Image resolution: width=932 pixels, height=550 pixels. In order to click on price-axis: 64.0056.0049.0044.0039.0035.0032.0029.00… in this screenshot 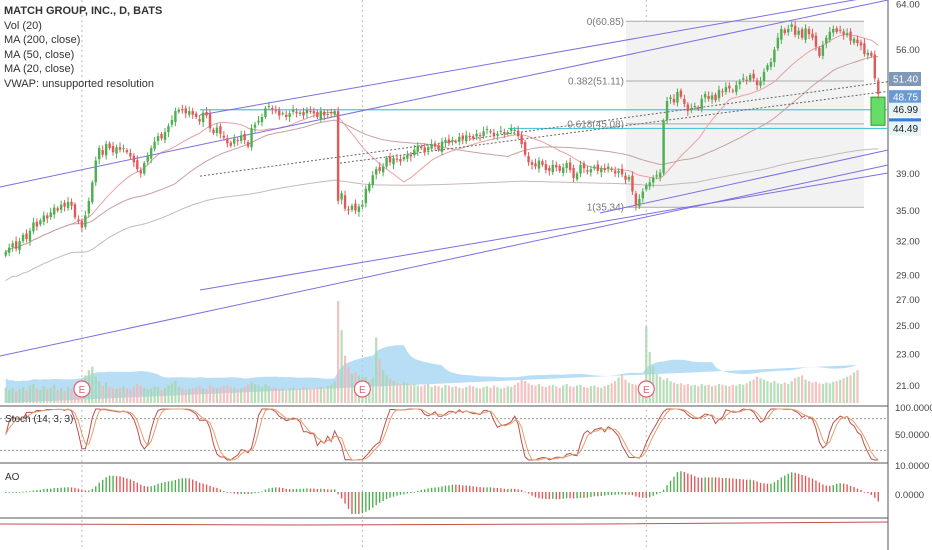, I will do `click(910, 250)`.